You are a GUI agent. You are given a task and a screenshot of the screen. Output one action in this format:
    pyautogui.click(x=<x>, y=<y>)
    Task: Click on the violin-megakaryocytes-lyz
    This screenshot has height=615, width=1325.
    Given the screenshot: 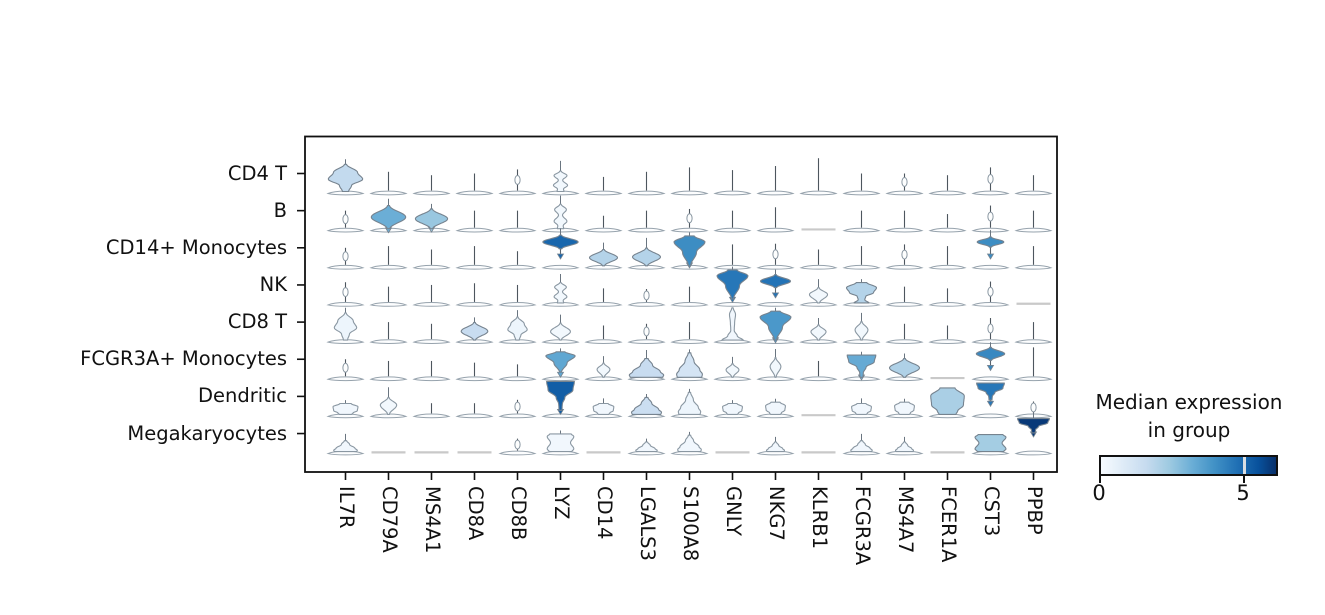 What is the action you would take?
    pyautogui.click(x=560, y=443)
    